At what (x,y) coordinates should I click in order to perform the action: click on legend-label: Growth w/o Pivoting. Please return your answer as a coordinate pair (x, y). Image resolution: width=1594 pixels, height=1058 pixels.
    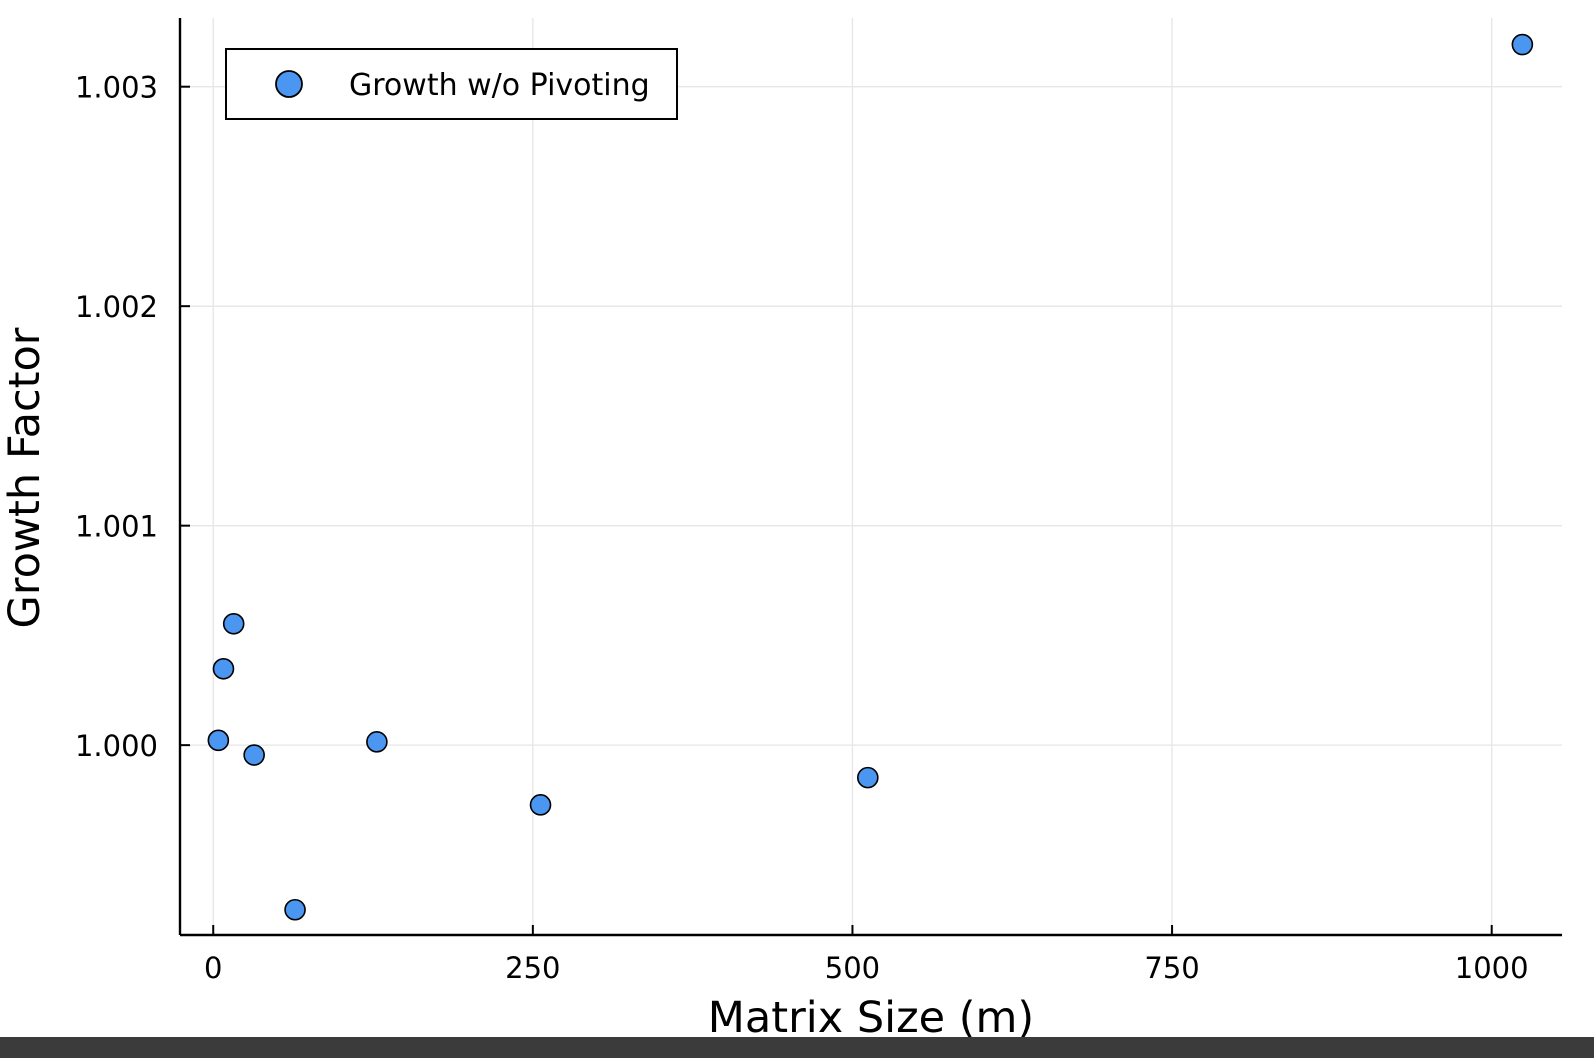
    Looking at the image, I should click on (499, 85).